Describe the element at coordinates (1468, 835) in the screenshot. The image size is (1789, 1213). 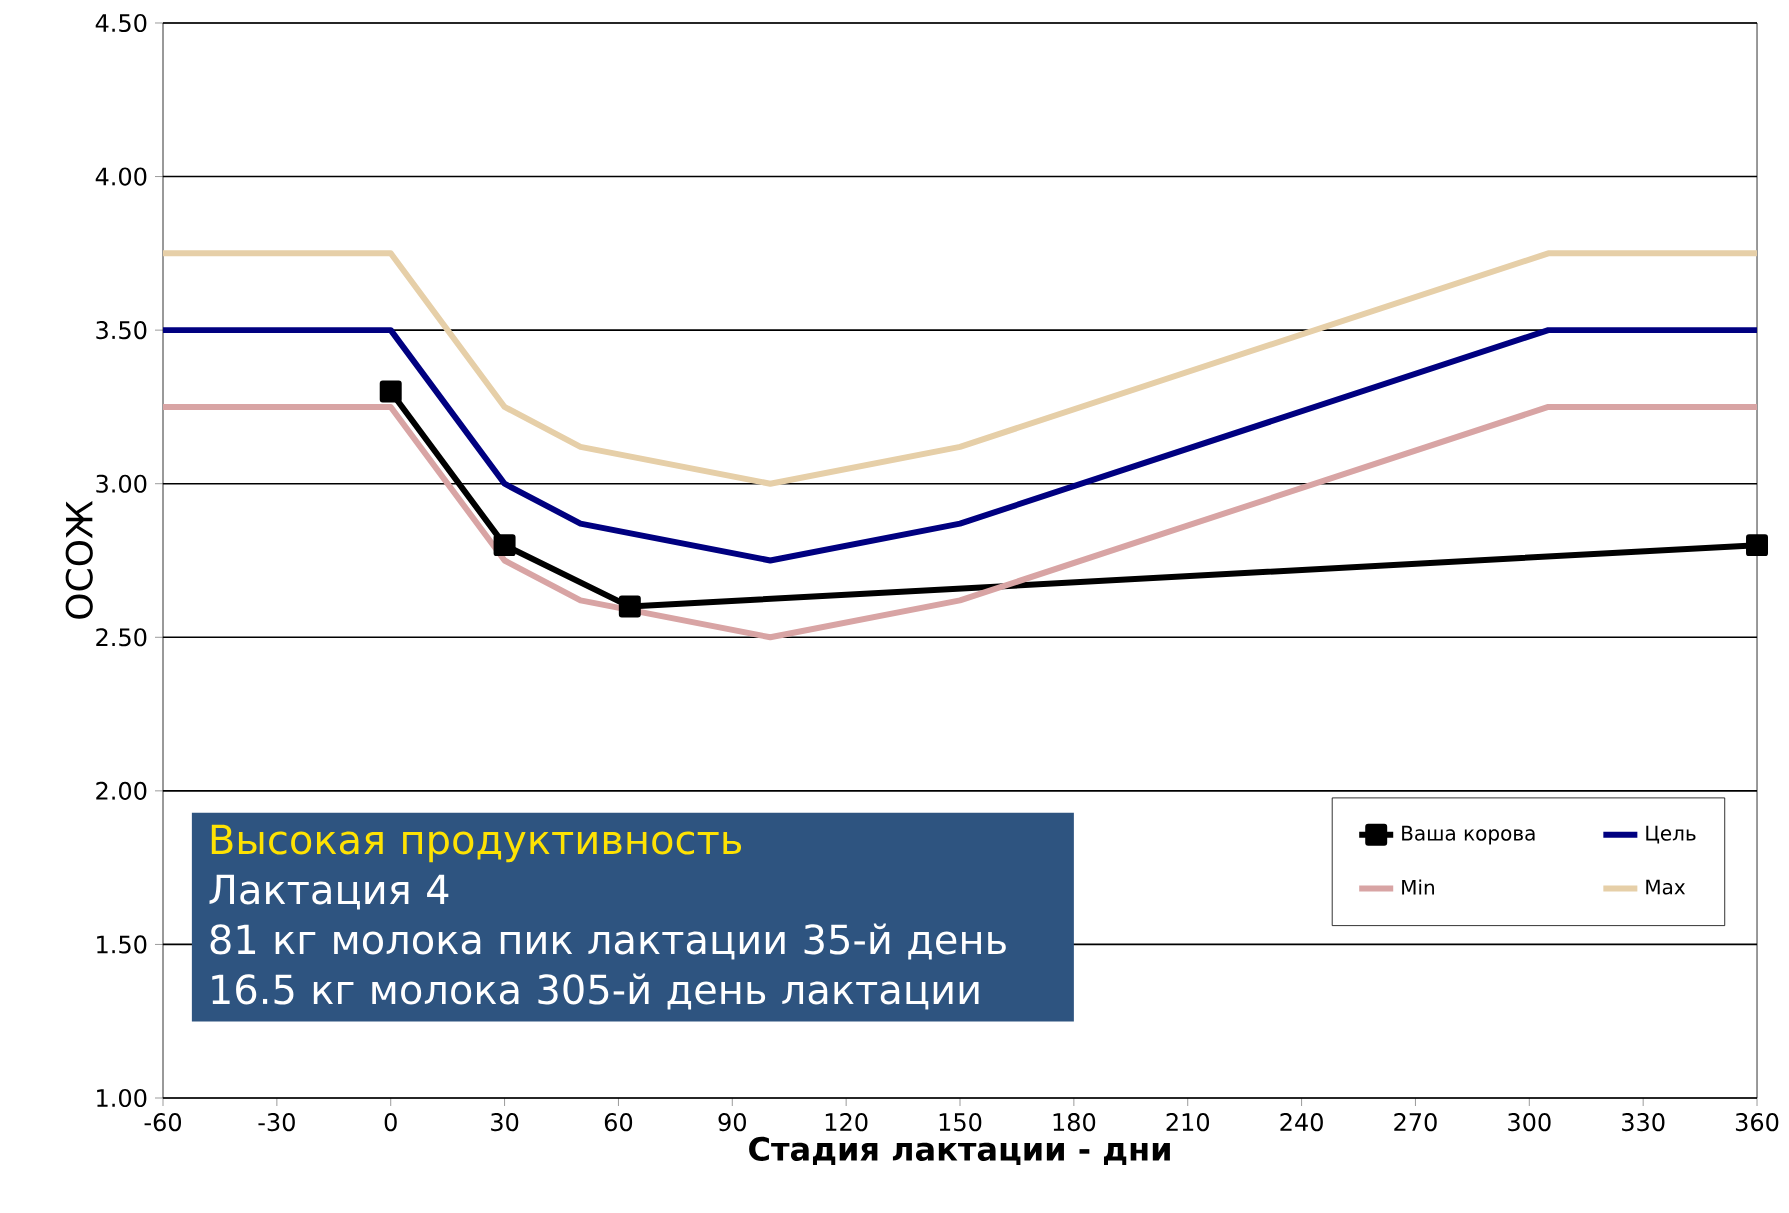
I see `legend-label: Ваша корова` at that location.